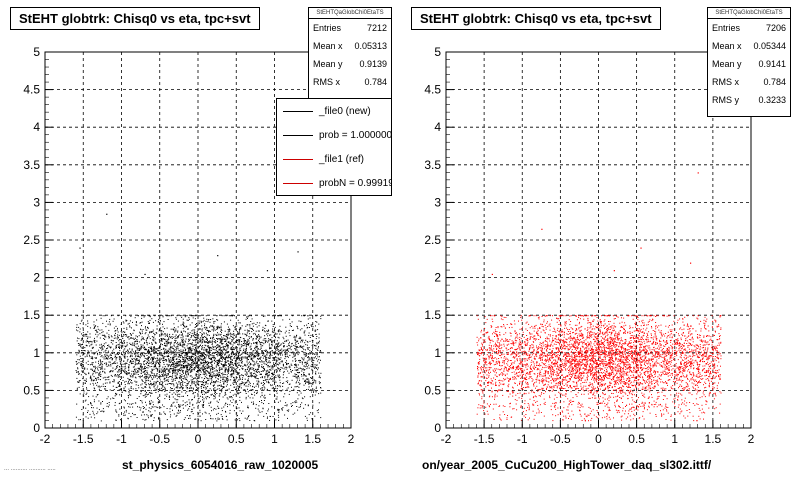 Image resolution: width=800 pixels, height=480 pixels. Describe the element at coordinates (749, 46) in the screenshot. I see `stats-row: Mean x 0.05344` at that location.